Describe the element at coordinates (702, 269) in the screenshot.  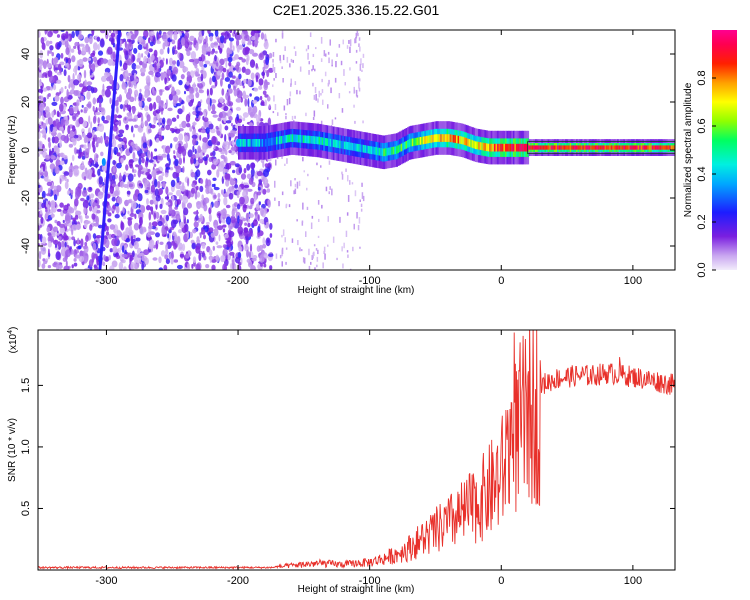
I see `colorbar-tick-label: 0.0` at that location.